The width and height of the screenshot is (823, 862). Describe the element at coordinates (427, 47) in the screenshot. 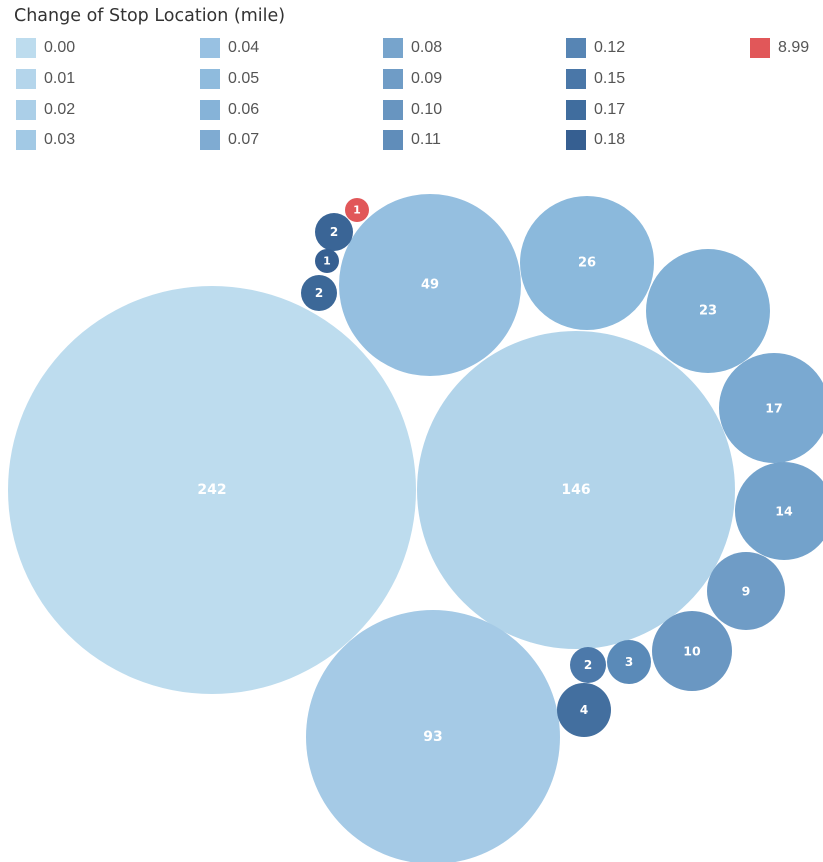

I see `legend-label: 0.08` at that location.